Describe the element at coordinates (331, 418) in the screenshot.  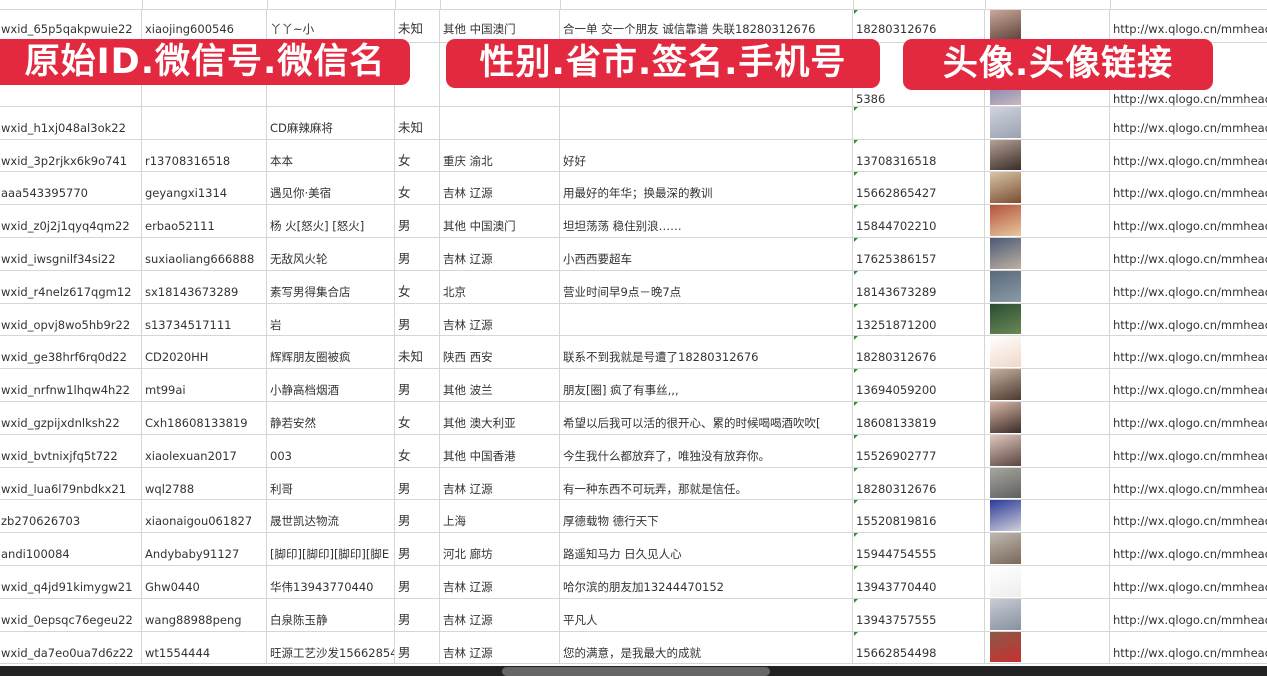
I see `nickname-cell: 静若安然` at that location.